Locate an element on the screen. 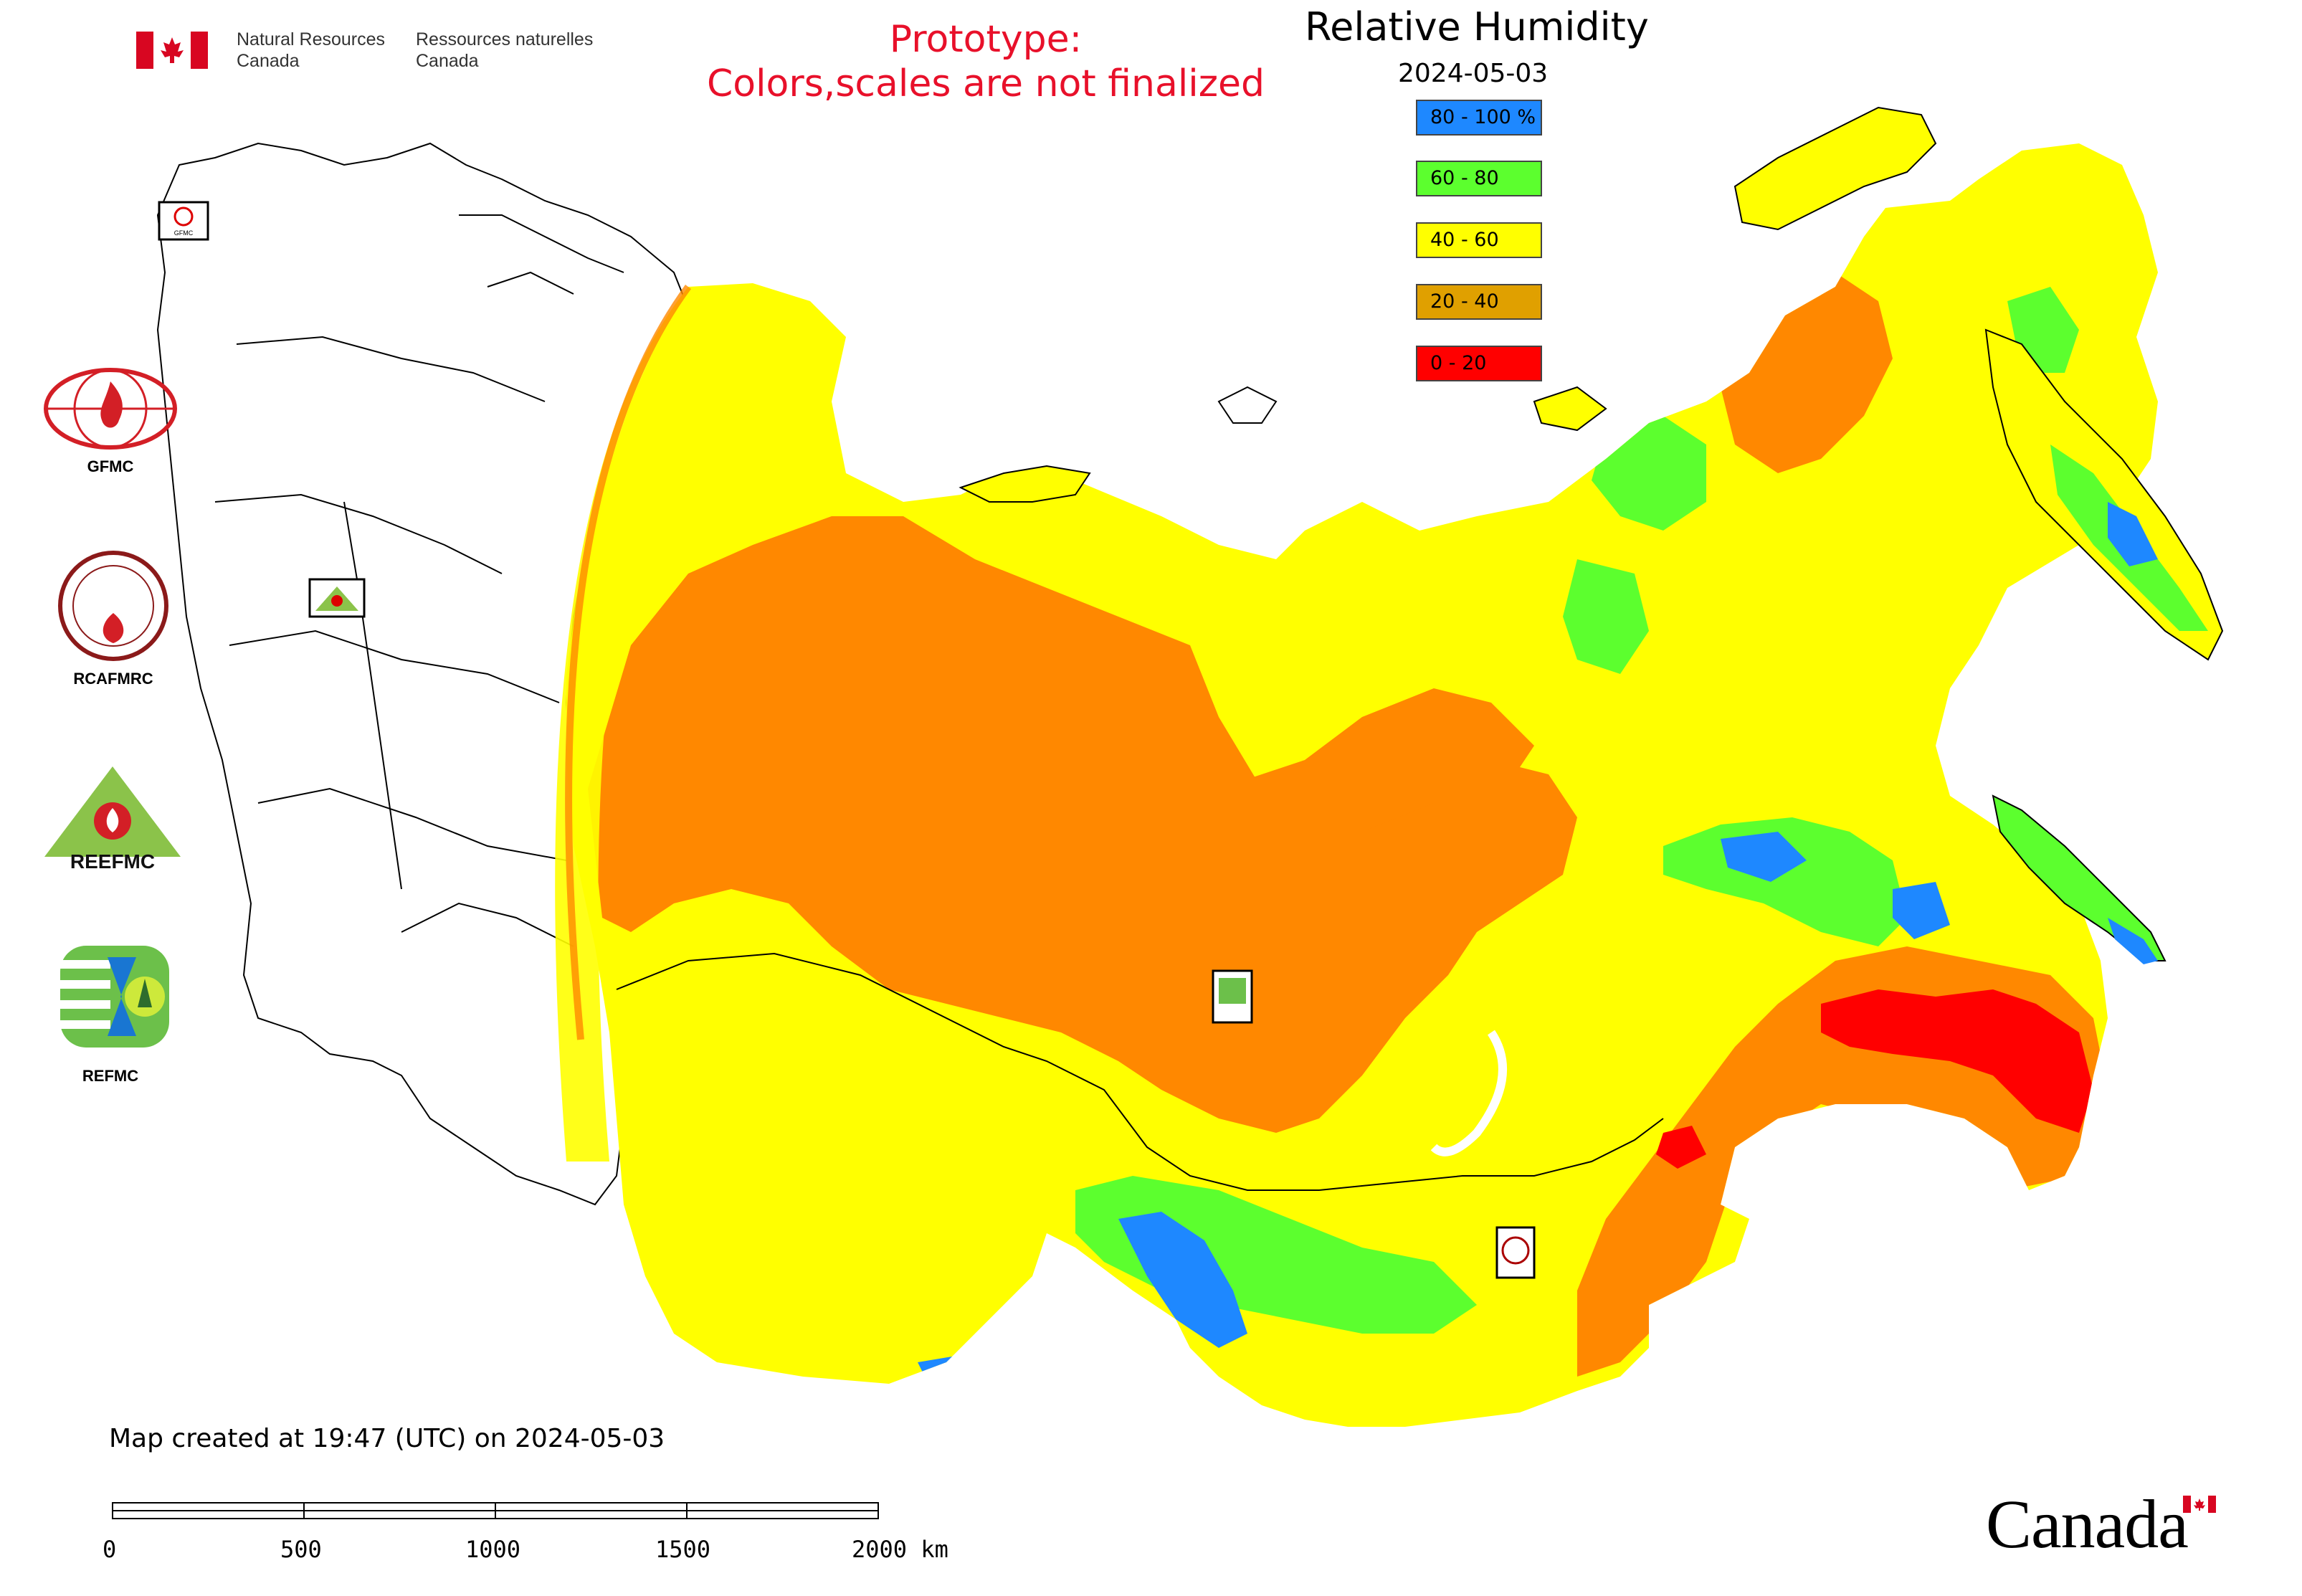 The image size is (2302, 1596). legend-item: 40 - 60 is located at coordinates (1479, 240).